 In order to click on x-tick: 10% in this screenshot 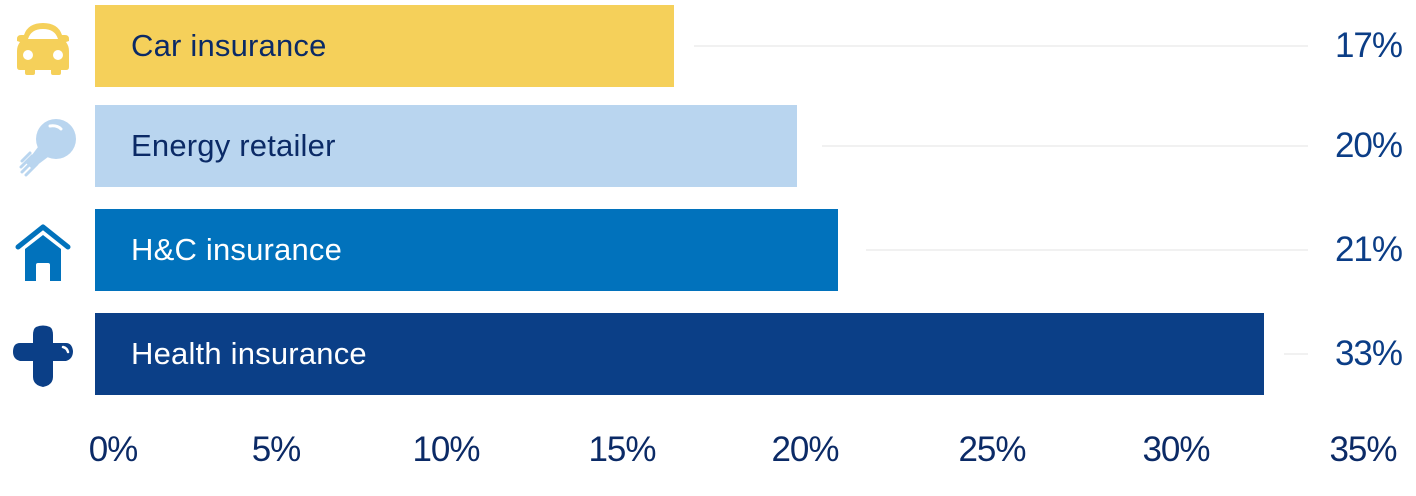, I will do `click(446, 449)`.